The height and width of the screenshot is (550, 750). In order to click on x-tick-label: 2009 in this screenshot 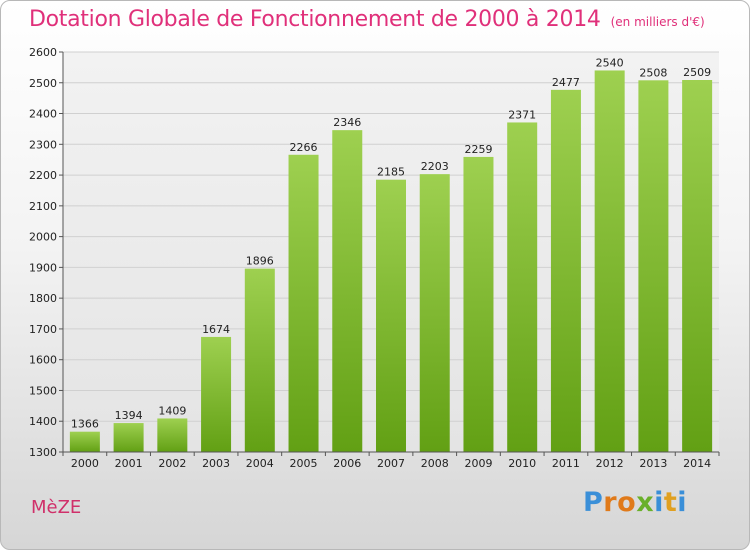, I will do `click(478, 463)`.